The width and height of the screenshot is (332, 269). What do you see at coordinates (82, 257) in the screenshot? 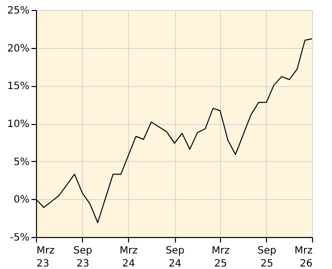
I see `x-tick-label: Sep 23` at bounding box center [82, 257].